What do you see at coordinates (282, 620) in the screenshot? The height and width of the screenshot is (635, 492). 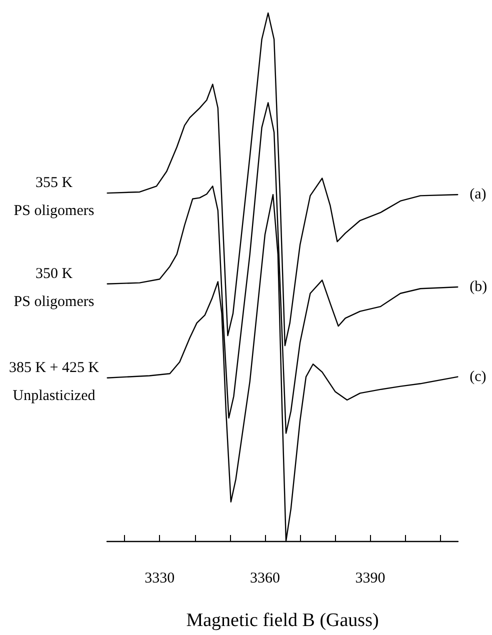 I see `x-axis-title: Magnetic field B (Gauss)` at bounding box center [282, 620].